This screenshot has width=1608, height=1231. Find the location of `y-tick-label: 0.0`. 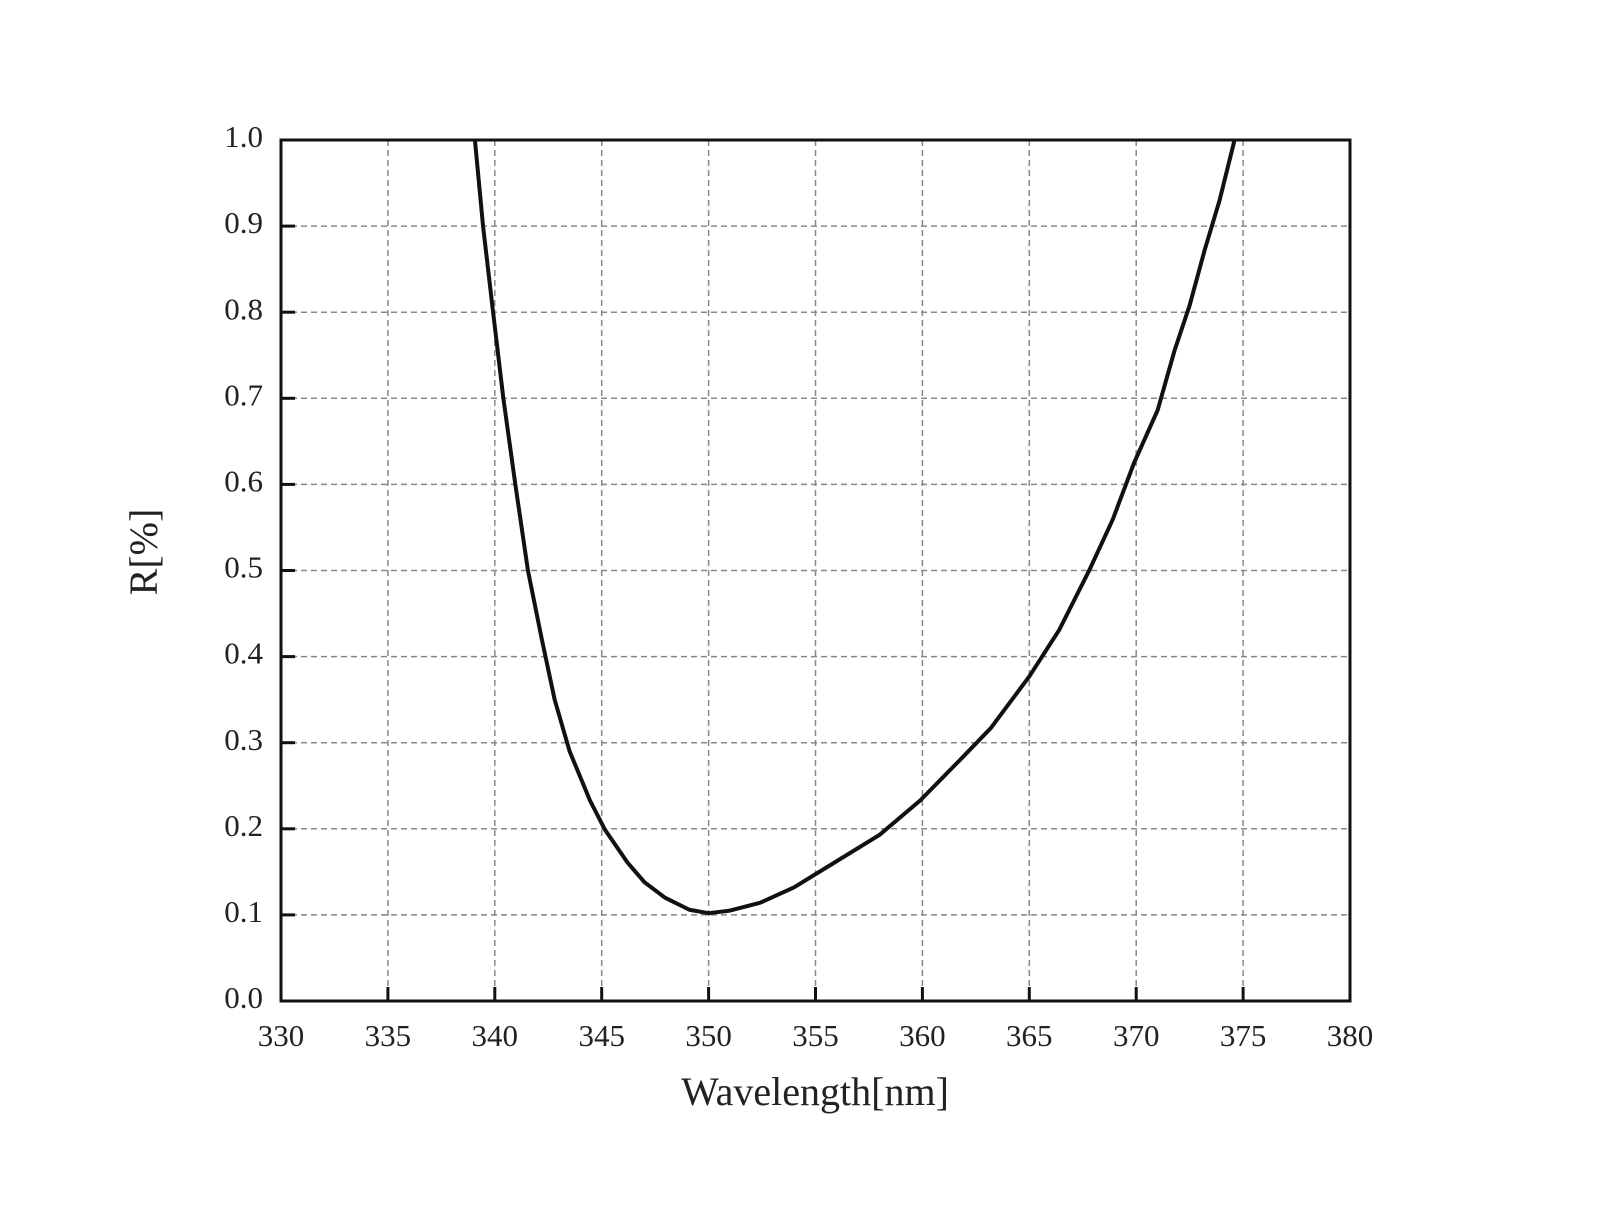

y-tick-label: 0.0 is located at coordinates (243, 997).